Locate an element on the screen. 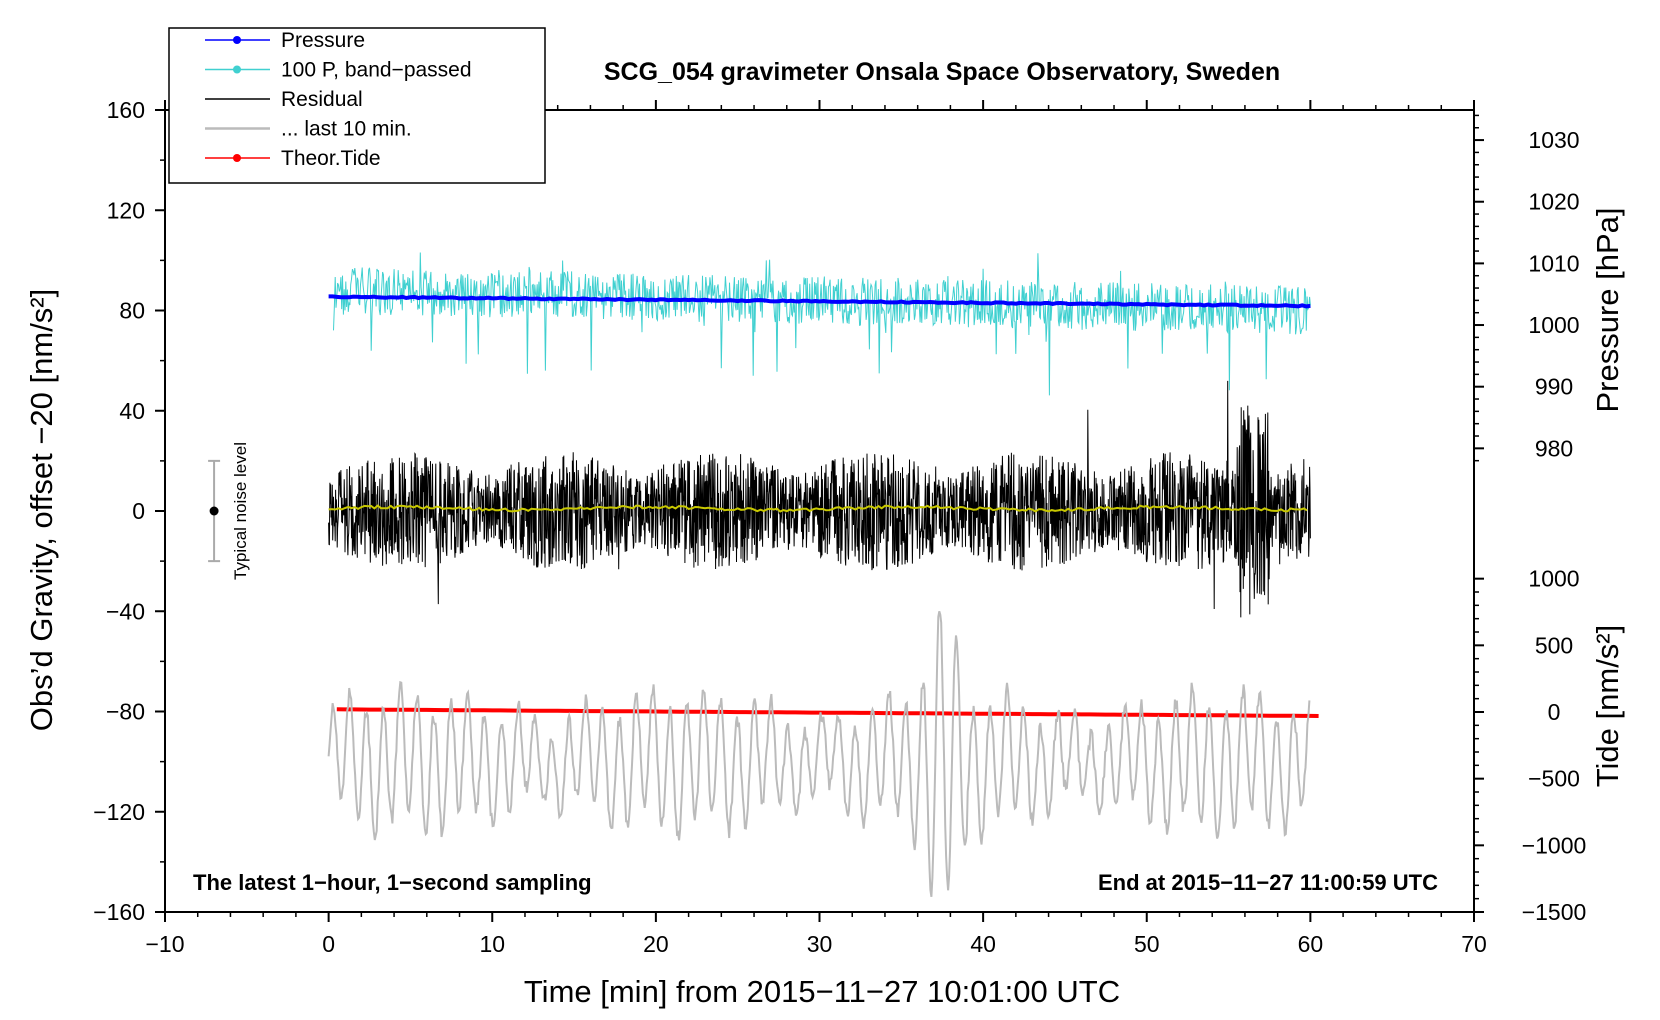 The image size is (1660, 1020). legend-label: Pressure is located at coordinates (323, 40).